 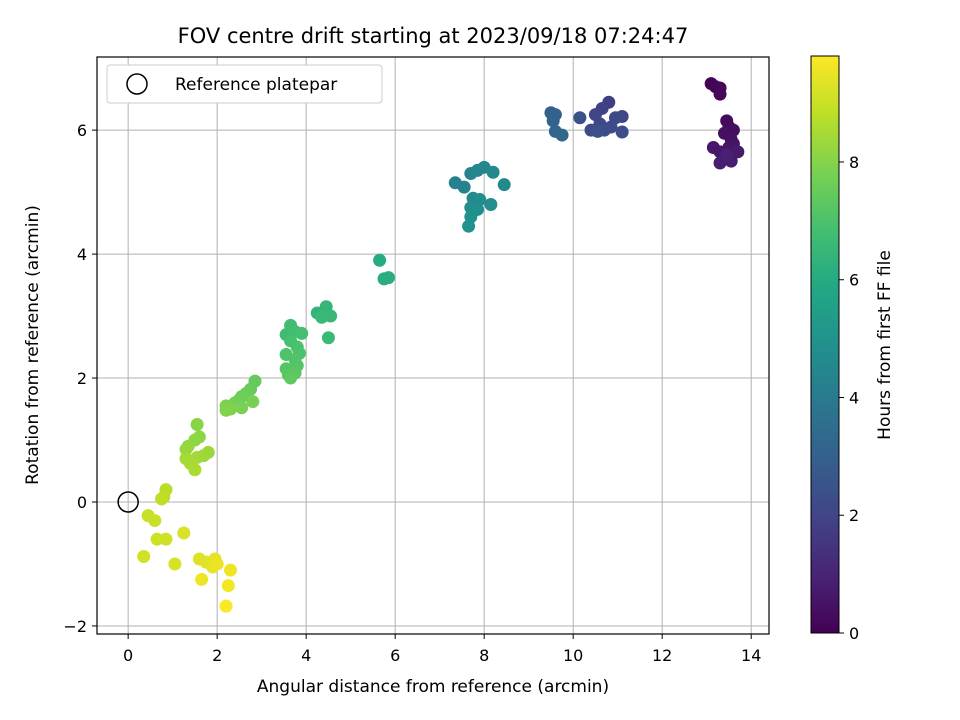 I want to click on legend: Reference platepar, so click(x=244, y=84).